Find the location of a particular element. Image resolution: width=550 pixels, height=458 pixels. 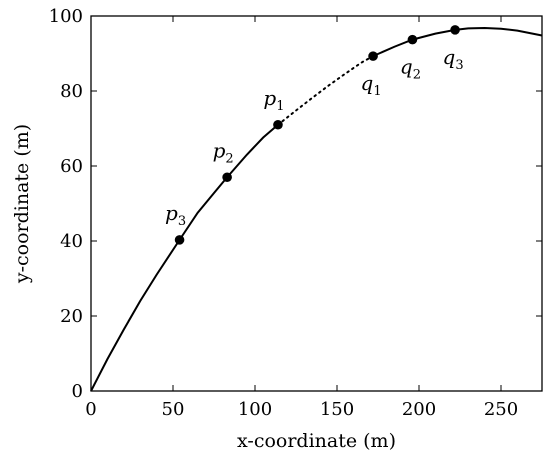

point-p1 is located at coordinates (278, 124).